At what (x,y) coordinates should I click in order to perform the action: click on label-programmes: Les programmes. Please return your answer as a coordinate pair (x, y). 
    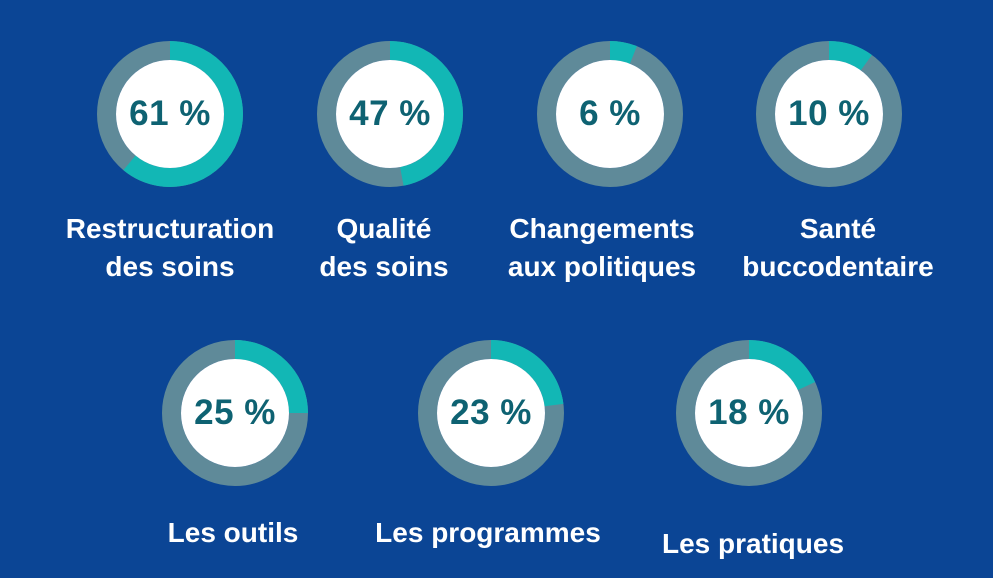
    Looking at the image, I should click on (488, 533).